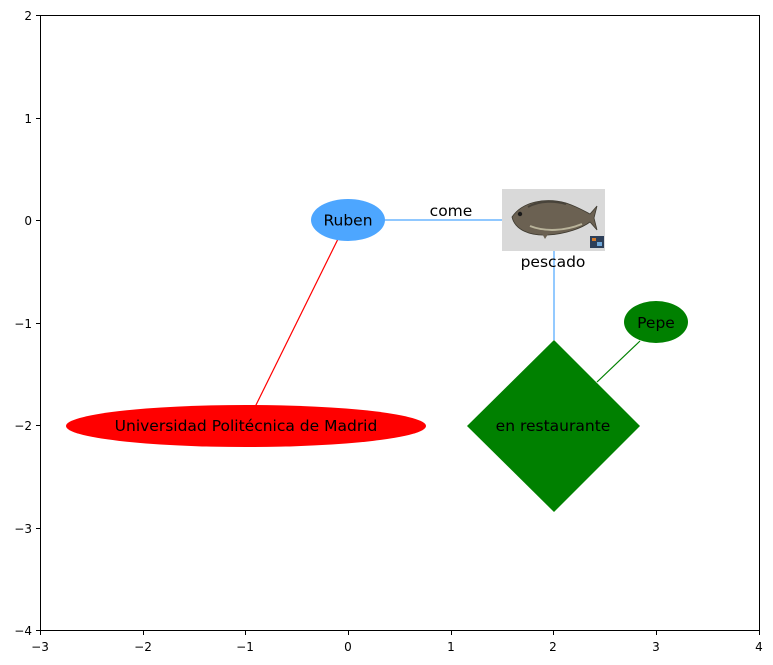  Describe the element at coordinates (447, 313) in the screenshot. I see `edges` at that location.